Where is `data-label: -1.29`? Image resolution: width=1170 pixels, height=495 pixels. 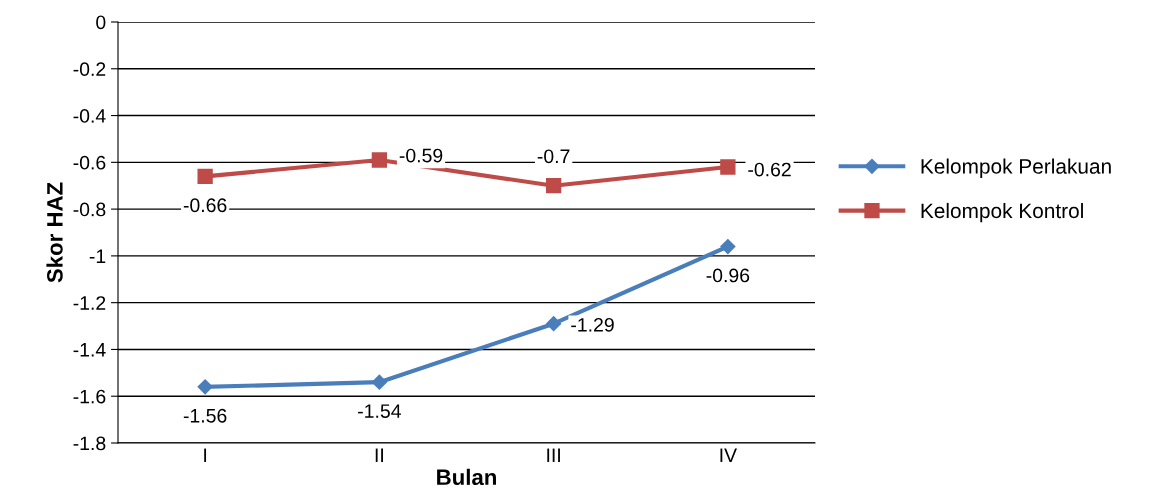 data-label: -1.29 is located at coordinates (592, 324).